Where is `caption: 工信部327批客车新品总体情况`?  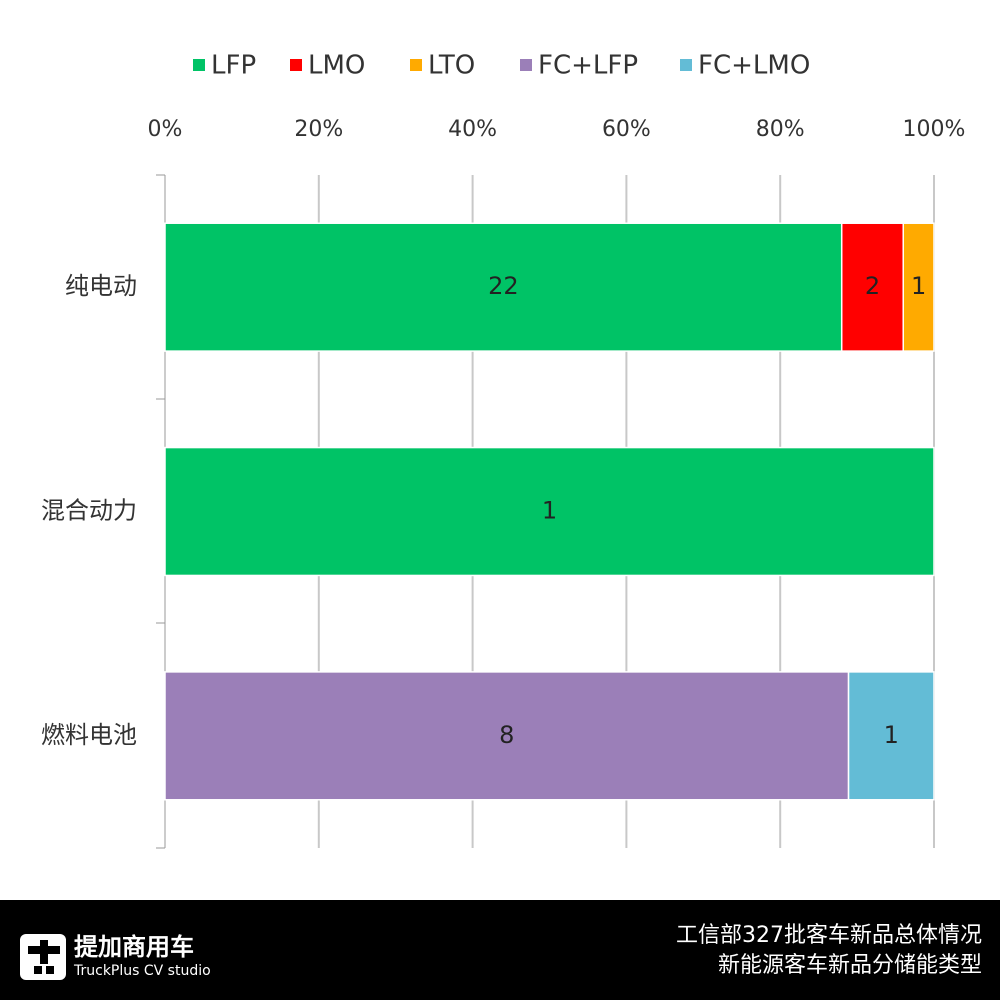 caption: 工信部327批客车新品总体情况 is located at coordinates (829, 935).